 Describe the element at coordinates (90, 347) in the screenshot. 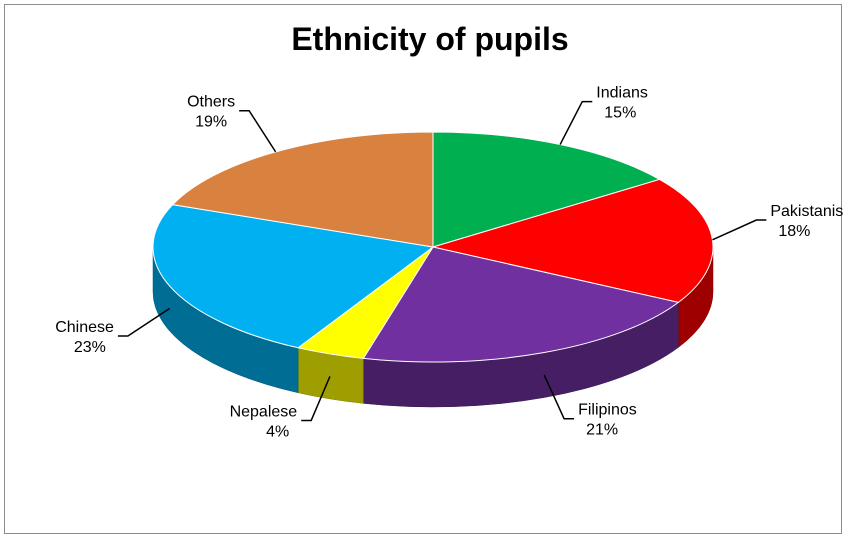

I see `slice-percent-chinese: 23%` at that location.